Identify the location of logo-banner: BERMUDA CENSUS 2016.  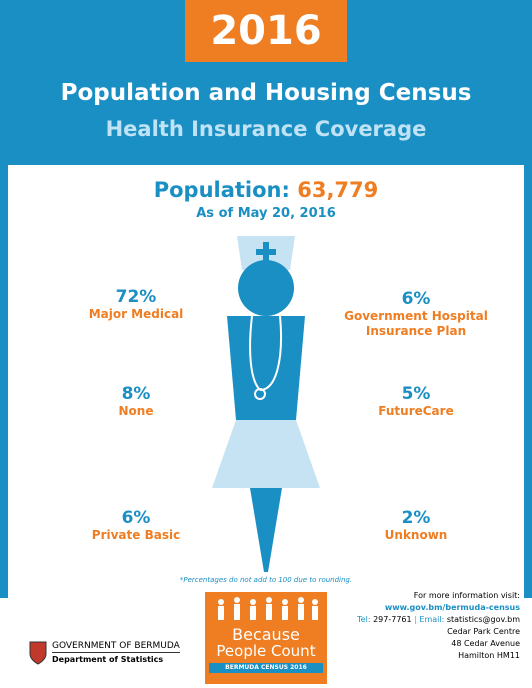
(266, 668).